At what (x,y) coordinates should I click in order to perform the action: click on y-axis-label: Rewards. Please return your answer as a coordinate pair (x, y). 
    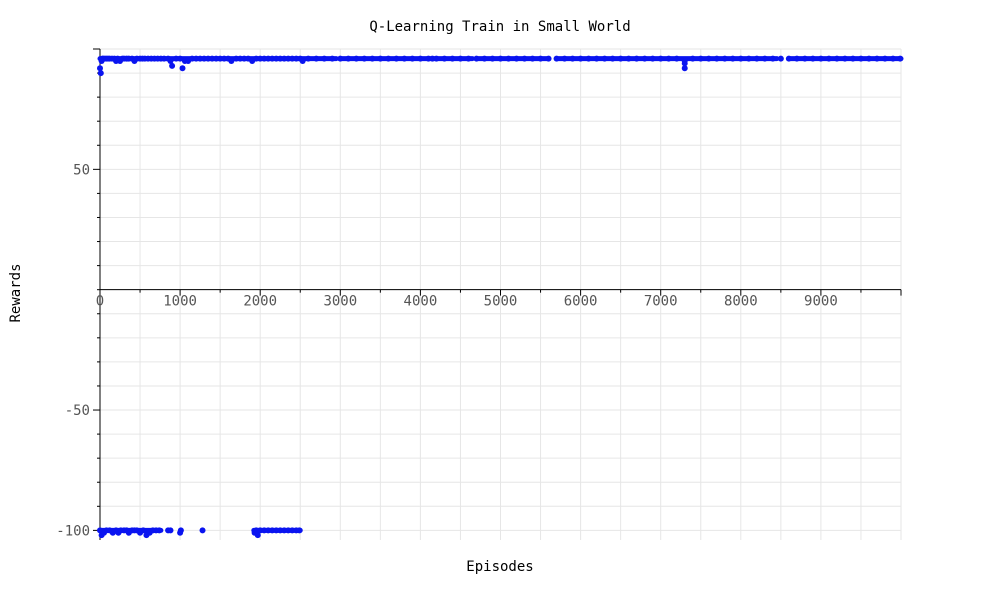
    Looking at the image, I should click on (16, 292).